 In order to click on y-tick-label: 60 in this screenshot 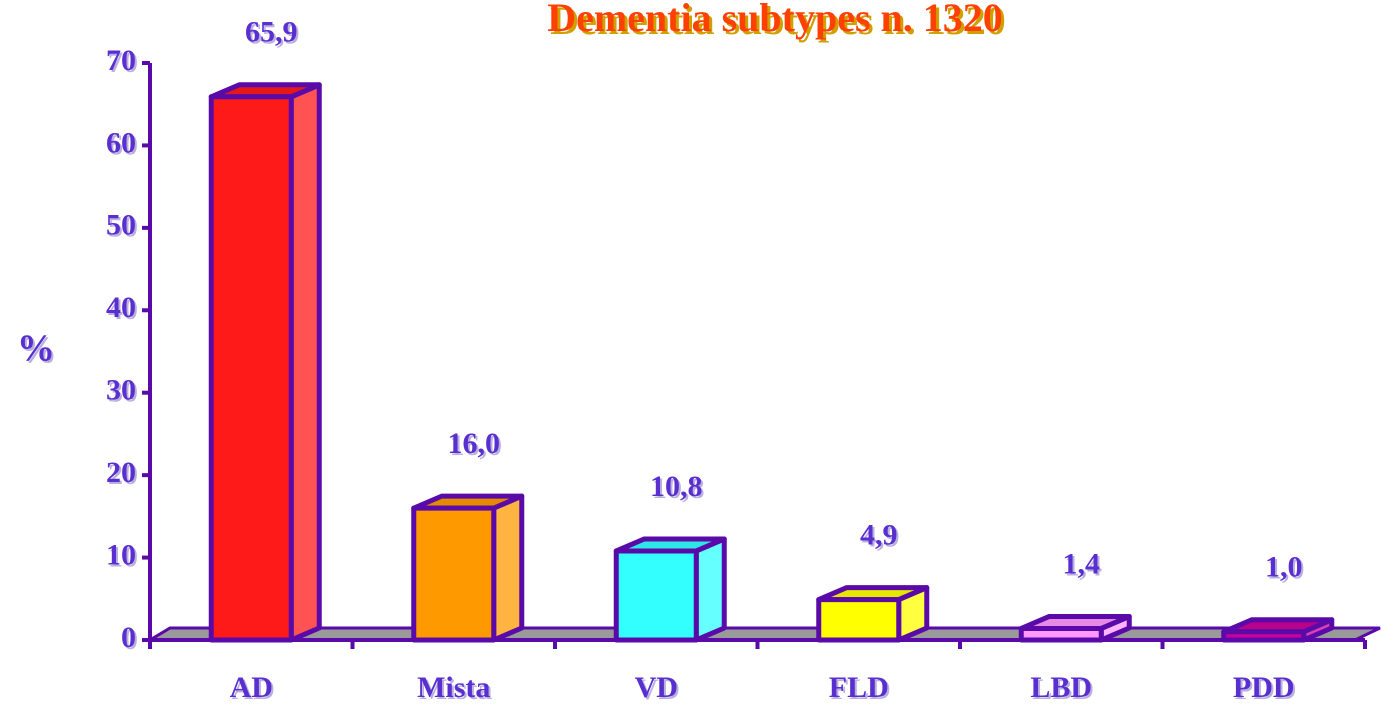, I will do `click(121, 142)`.